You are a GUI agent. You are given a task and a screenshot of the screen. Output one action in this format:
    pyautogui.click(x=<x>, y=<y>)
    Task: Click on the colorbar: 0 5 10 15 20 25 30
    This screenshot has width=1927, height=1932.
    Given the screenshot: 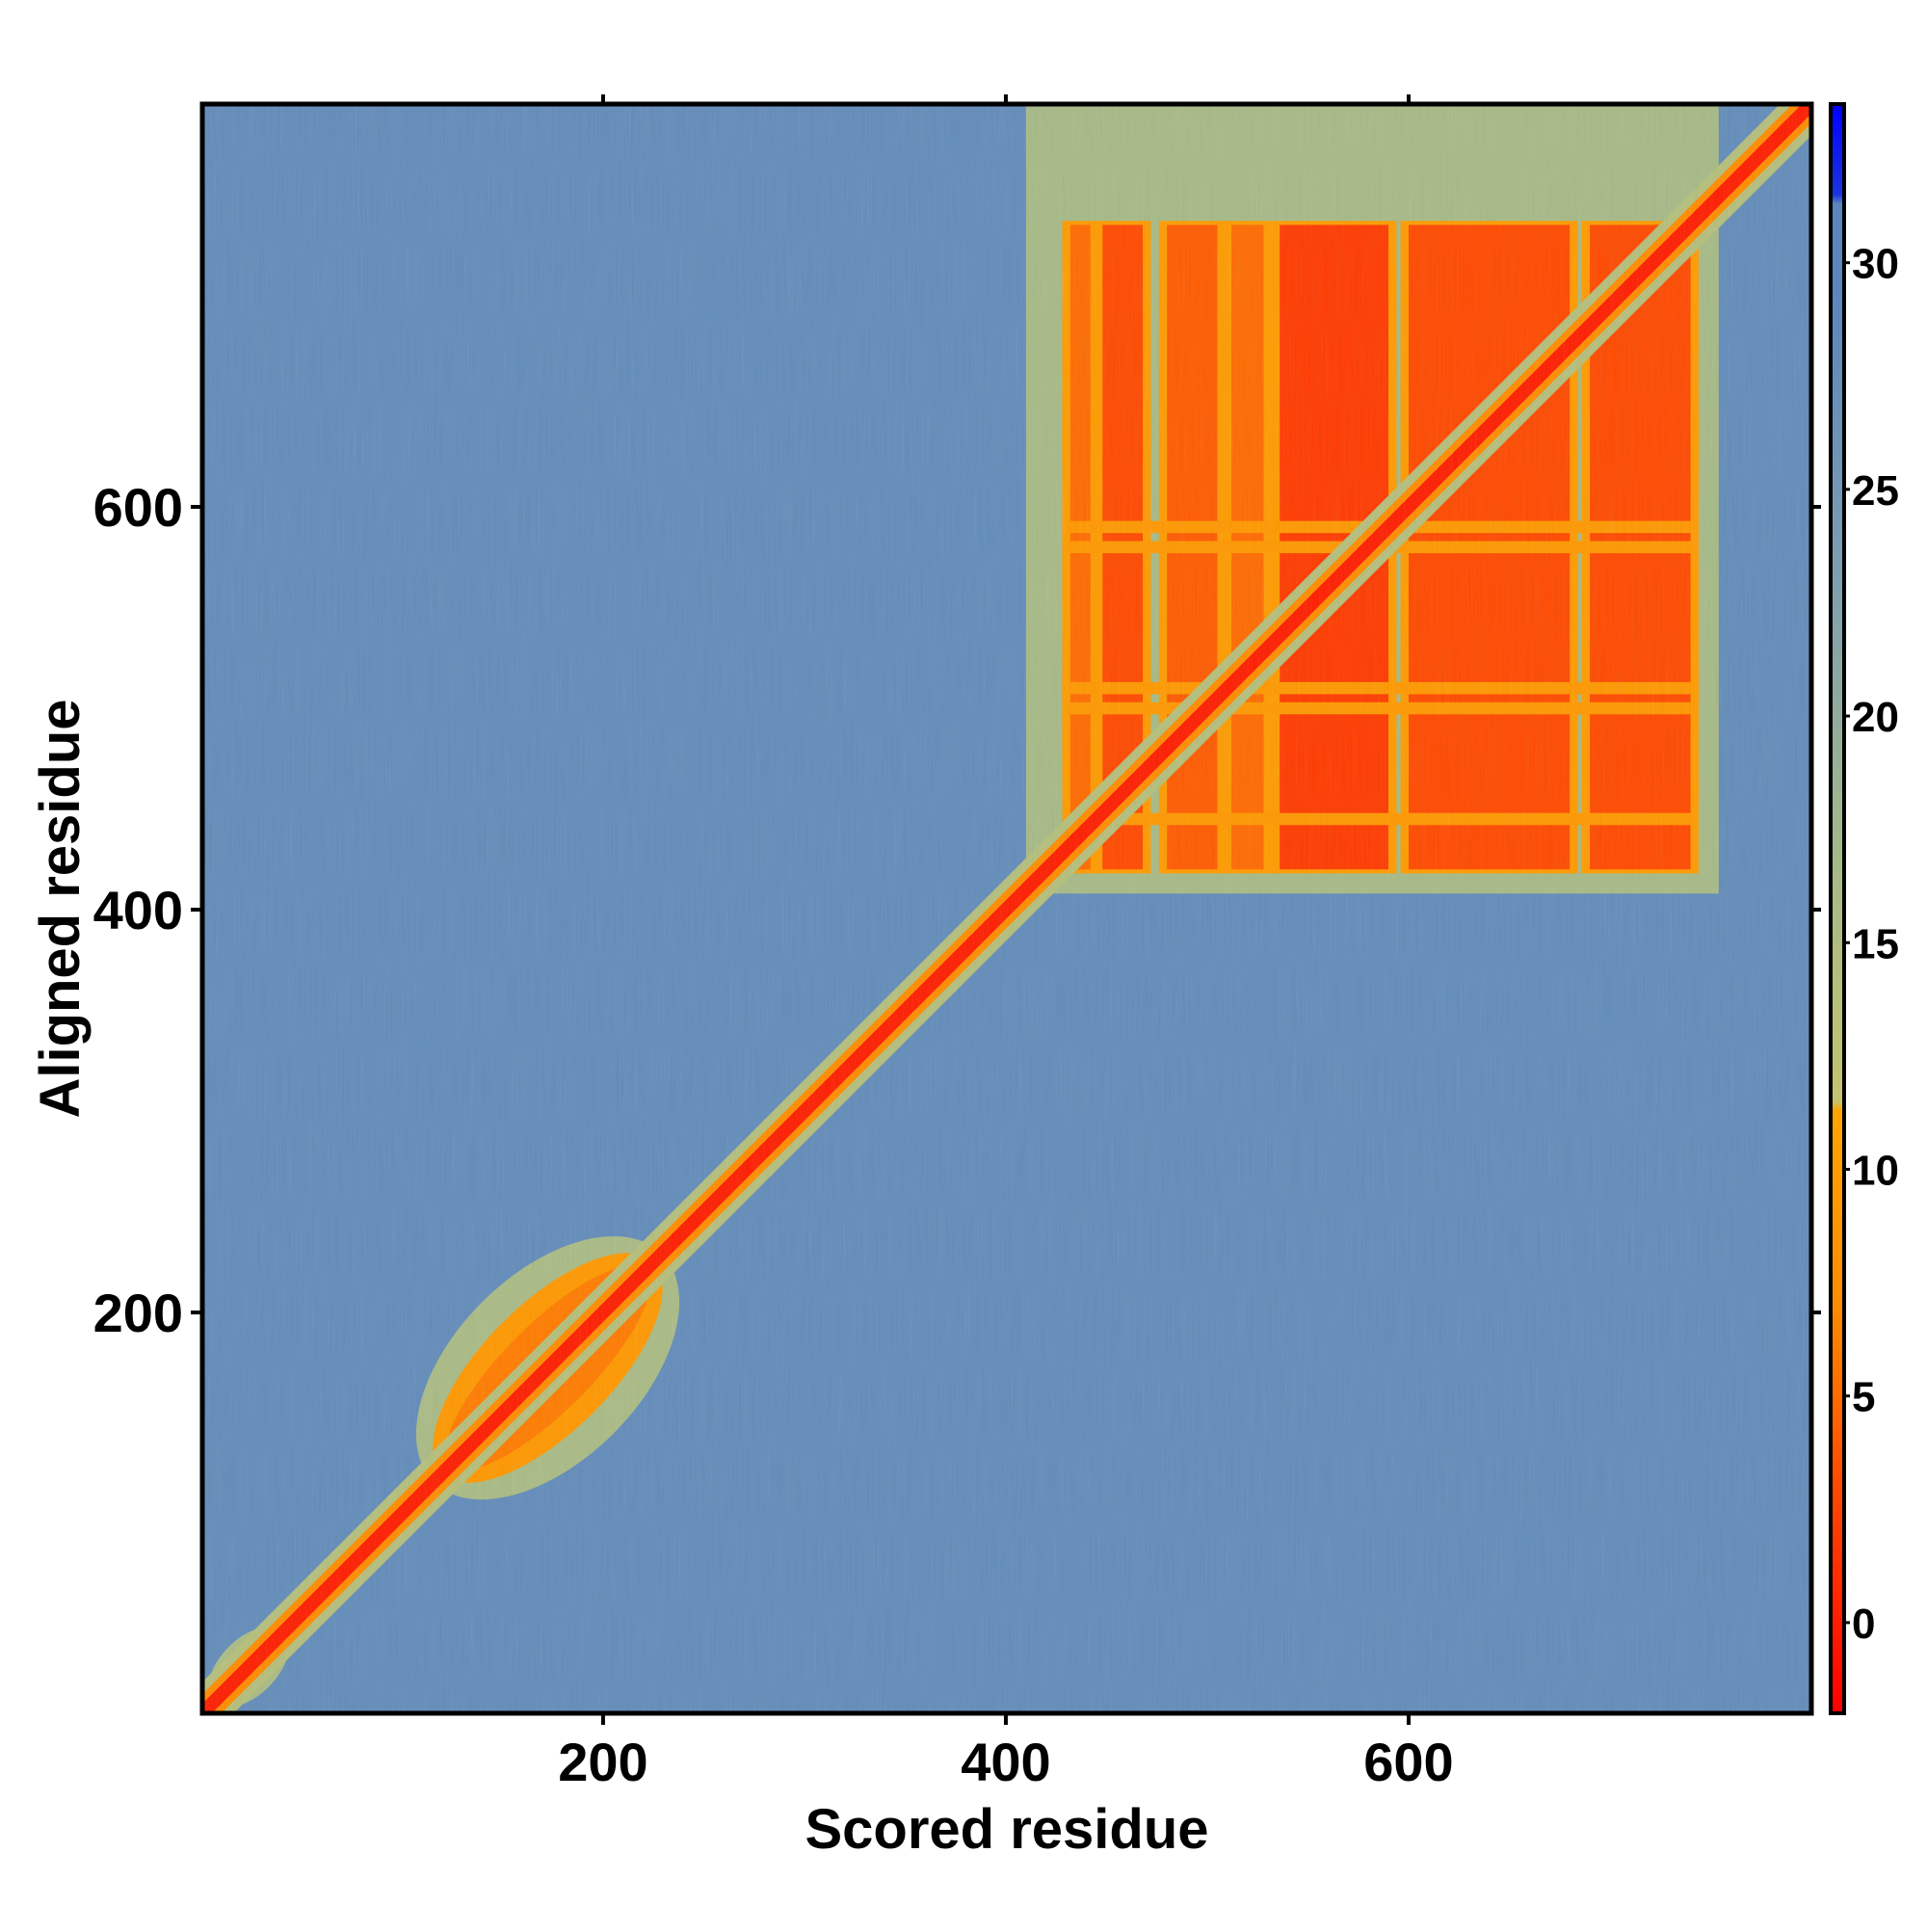 What is the action you would take?
    pyautogui.click(x=1864, y=908)
    